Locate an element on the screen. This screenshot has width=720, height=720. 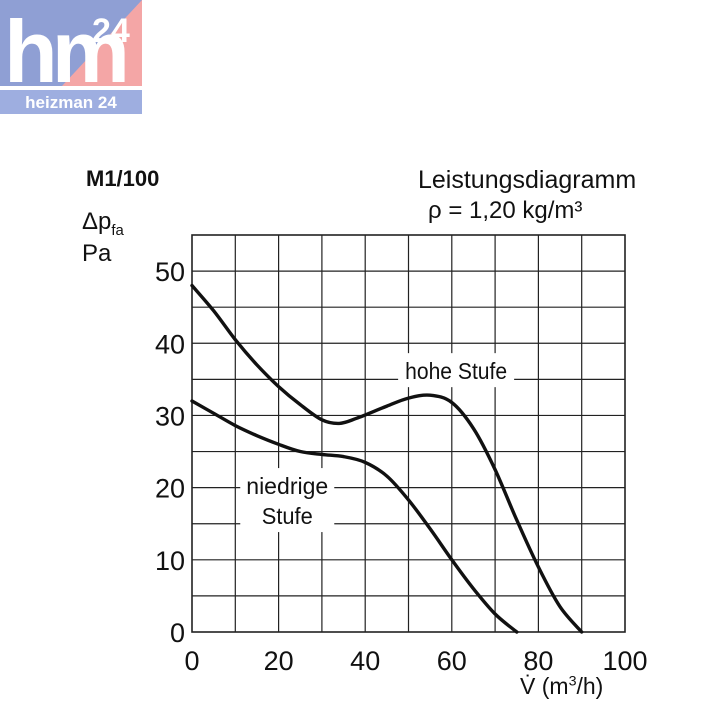
y-tick-label: 40 is located at coordinates (170, 344).